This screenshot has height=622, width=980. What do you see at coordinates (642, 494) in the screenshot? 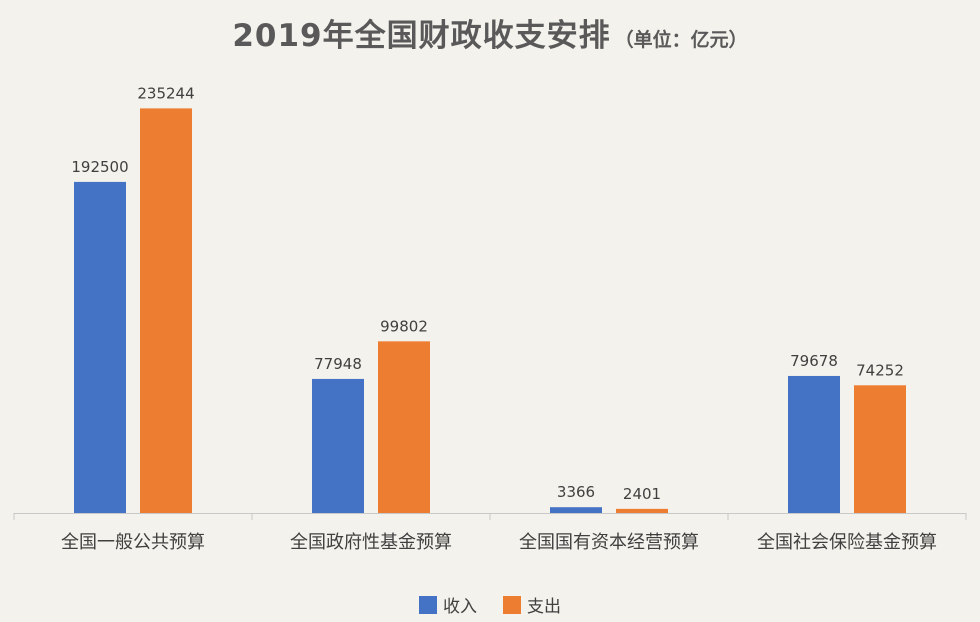
I see `data-label: 2401` at bounding box center [642, 494].